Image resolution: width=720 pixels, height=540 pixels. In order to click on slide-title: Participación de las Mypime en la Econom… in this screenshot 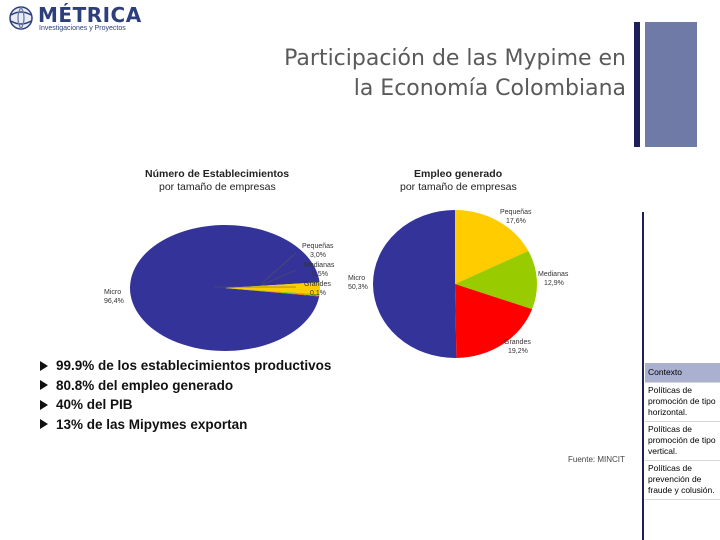, I will do `click(416, 74)`.